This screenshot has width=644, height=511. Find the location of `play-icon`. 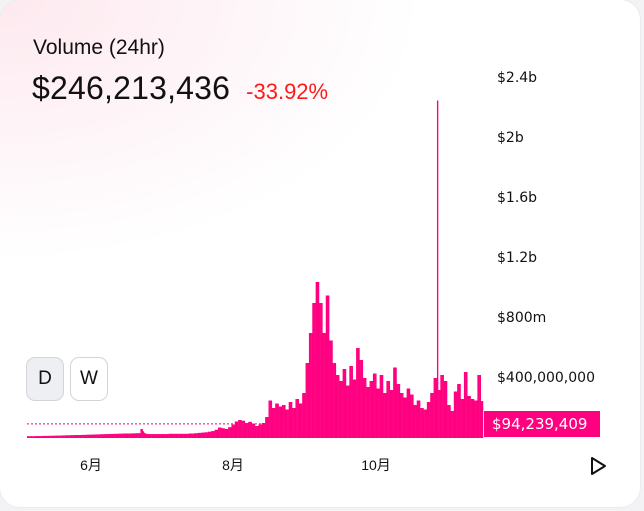

play-icon is located at coordinates (598, 466).